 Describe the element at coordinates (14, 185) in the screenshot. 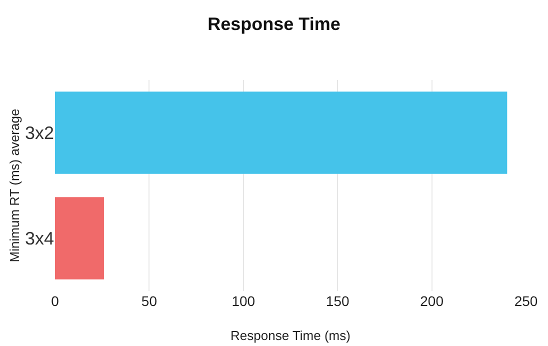

I see `y-axis-title: Minimum RT (ms) average` at that location.